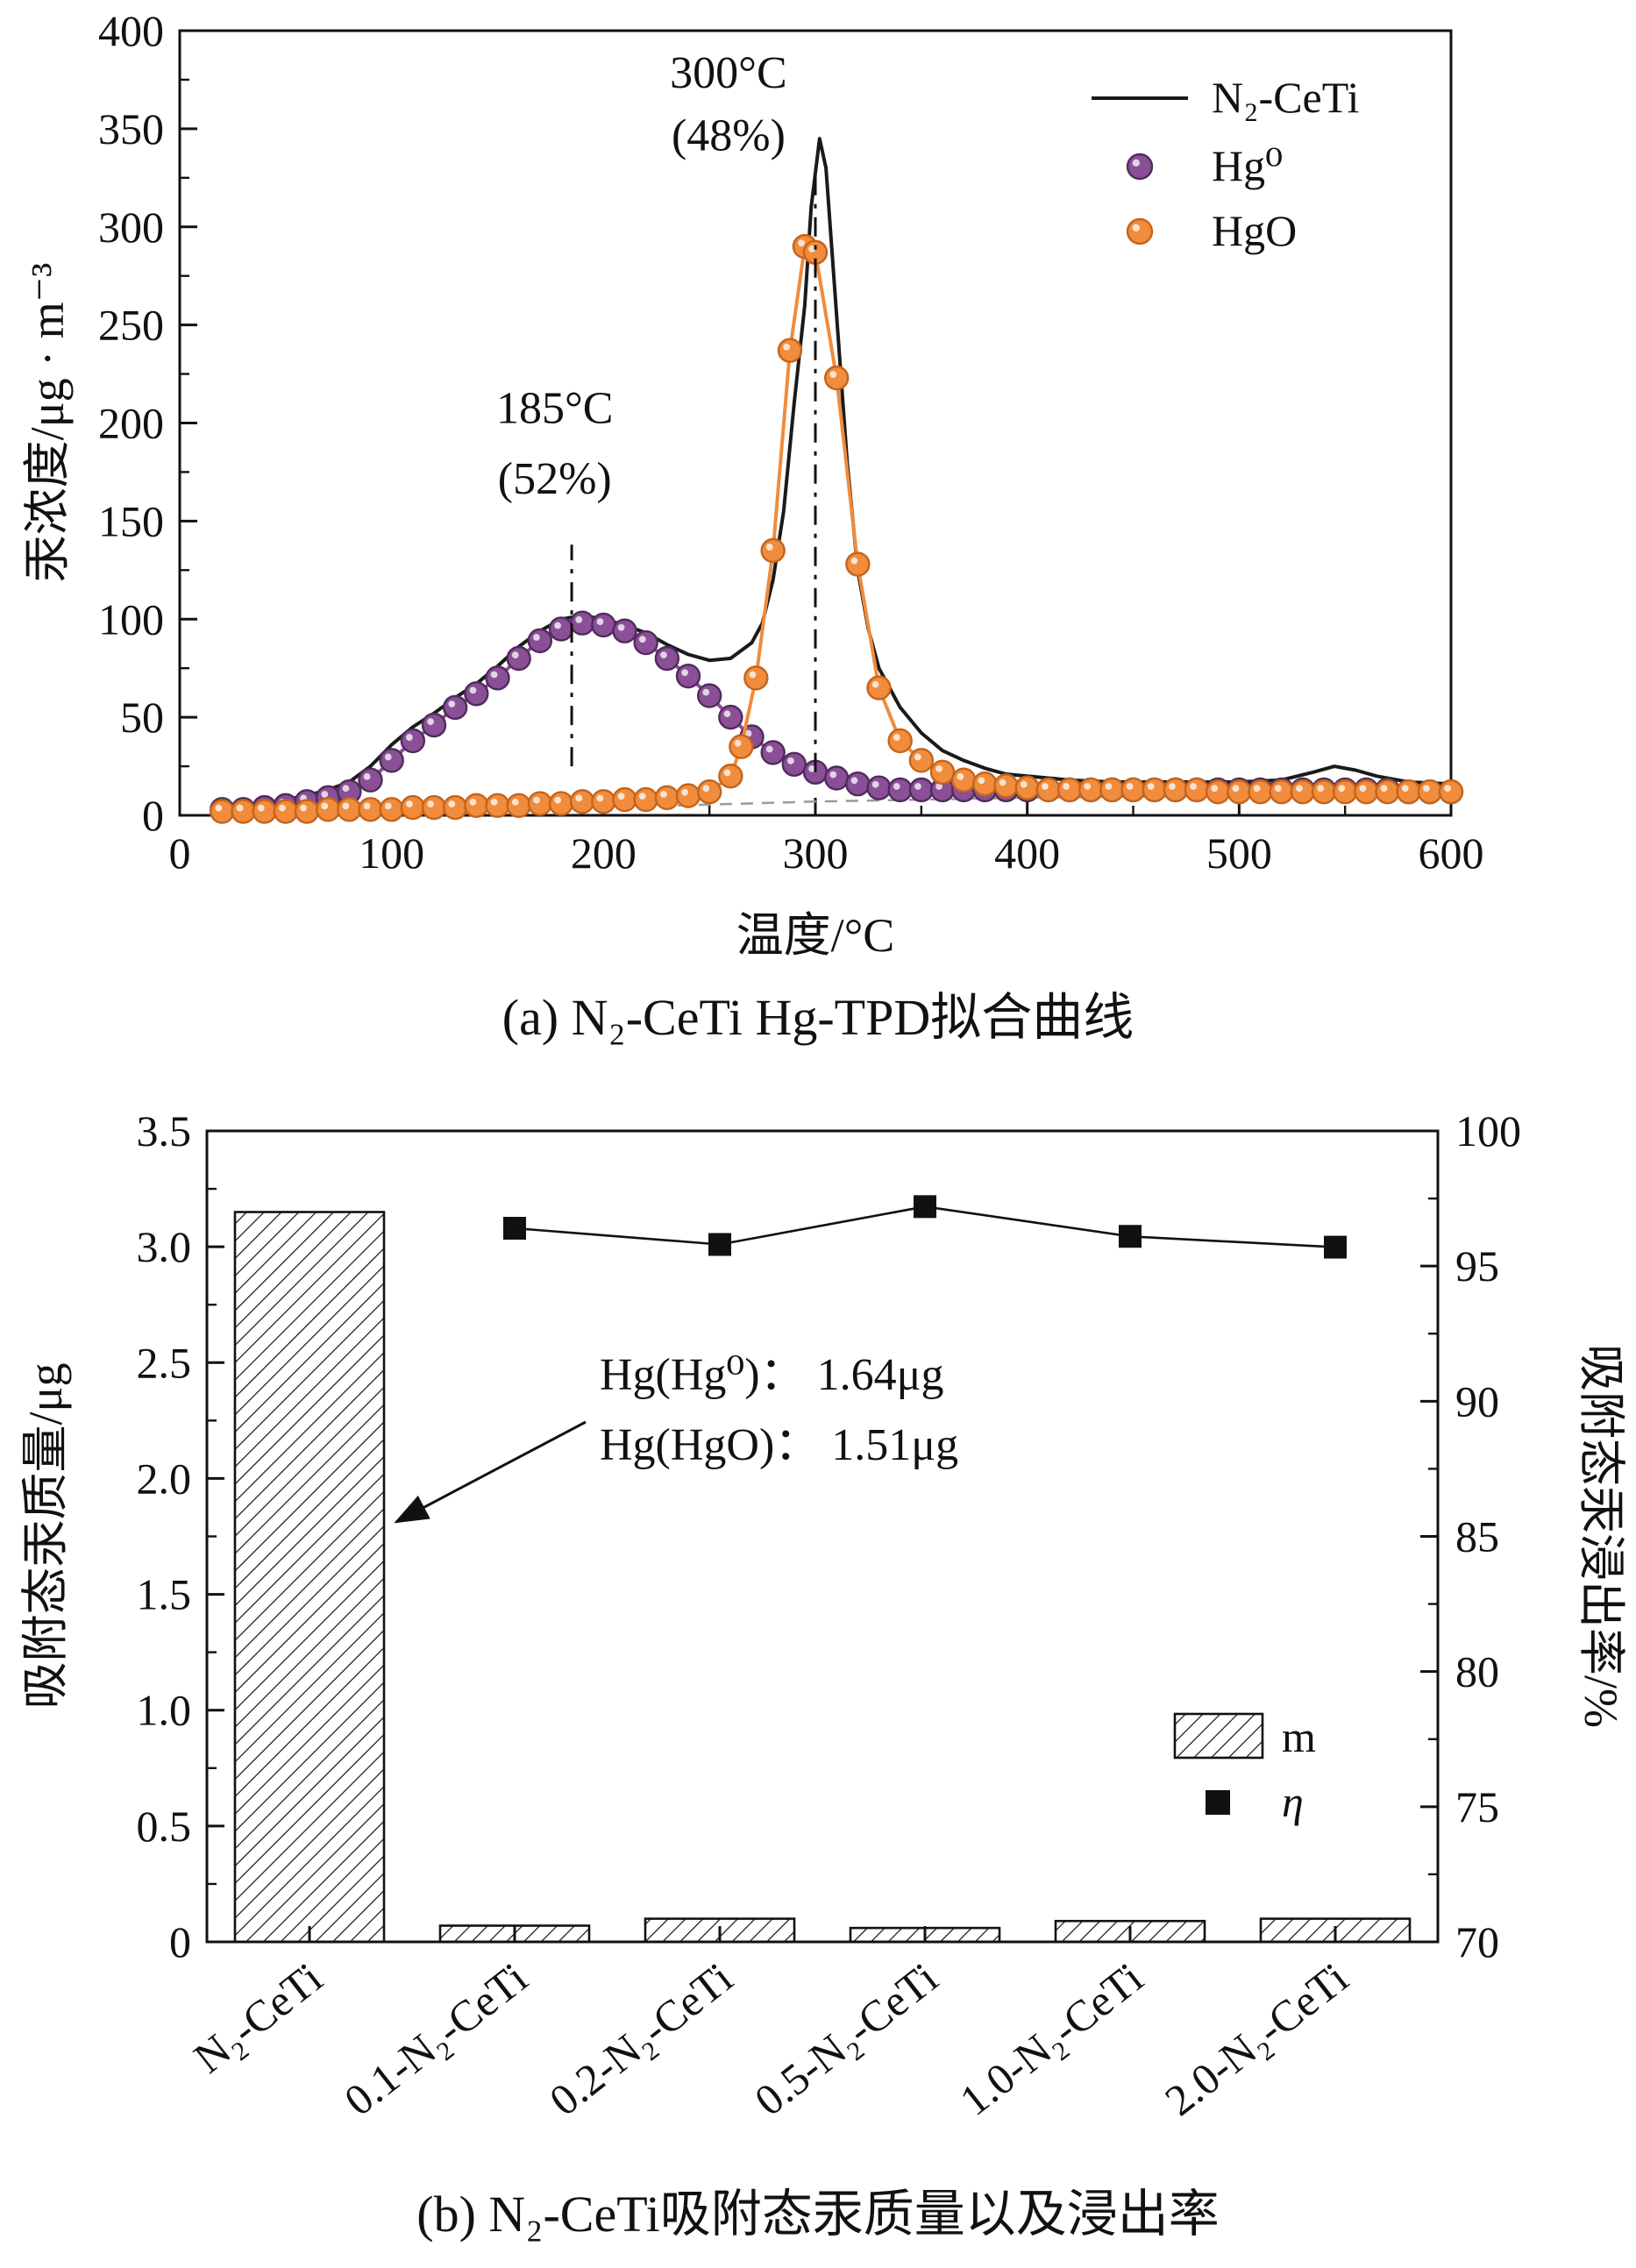 The height and width of the screenshot is (2268, 1636). What do you see at coordinates (1254, 230) in the screenshot?
I see `a-legend-label-2: HgO` at bounding box center [1254, 230].